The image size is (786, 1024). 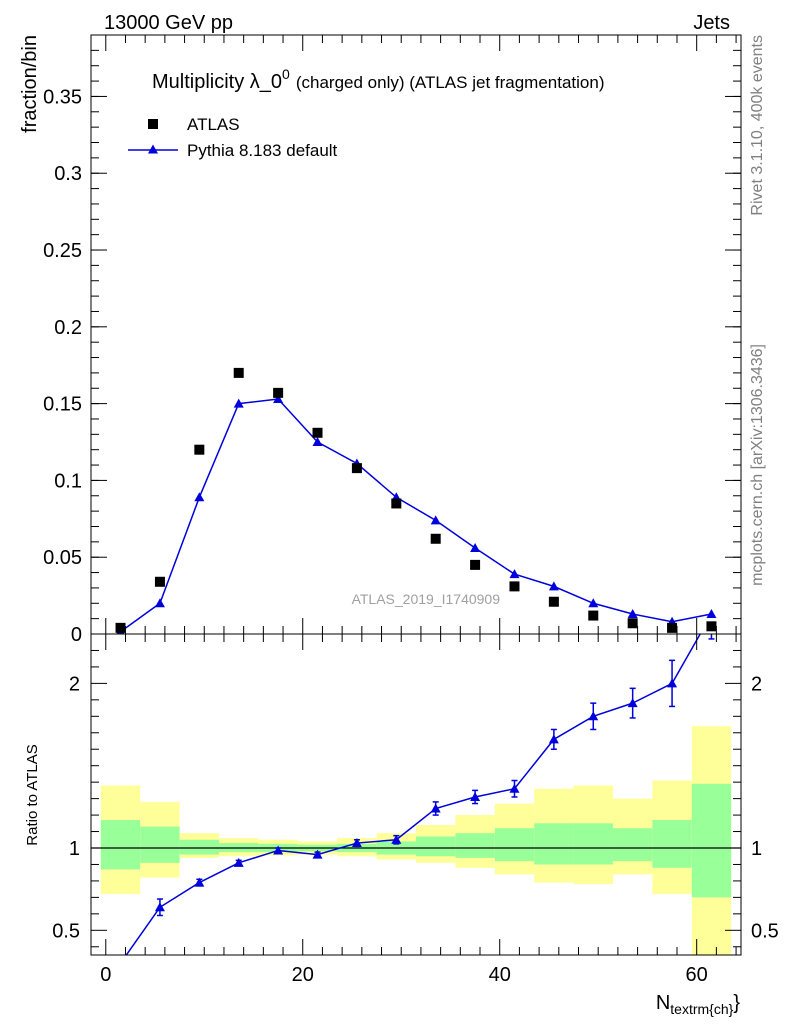 What do you see at coordinates (450, 82) in the screenshot?
I see `title-suffix: (charged only) (ATLAS jet fragmentation)` at bounding box center [450, 82].